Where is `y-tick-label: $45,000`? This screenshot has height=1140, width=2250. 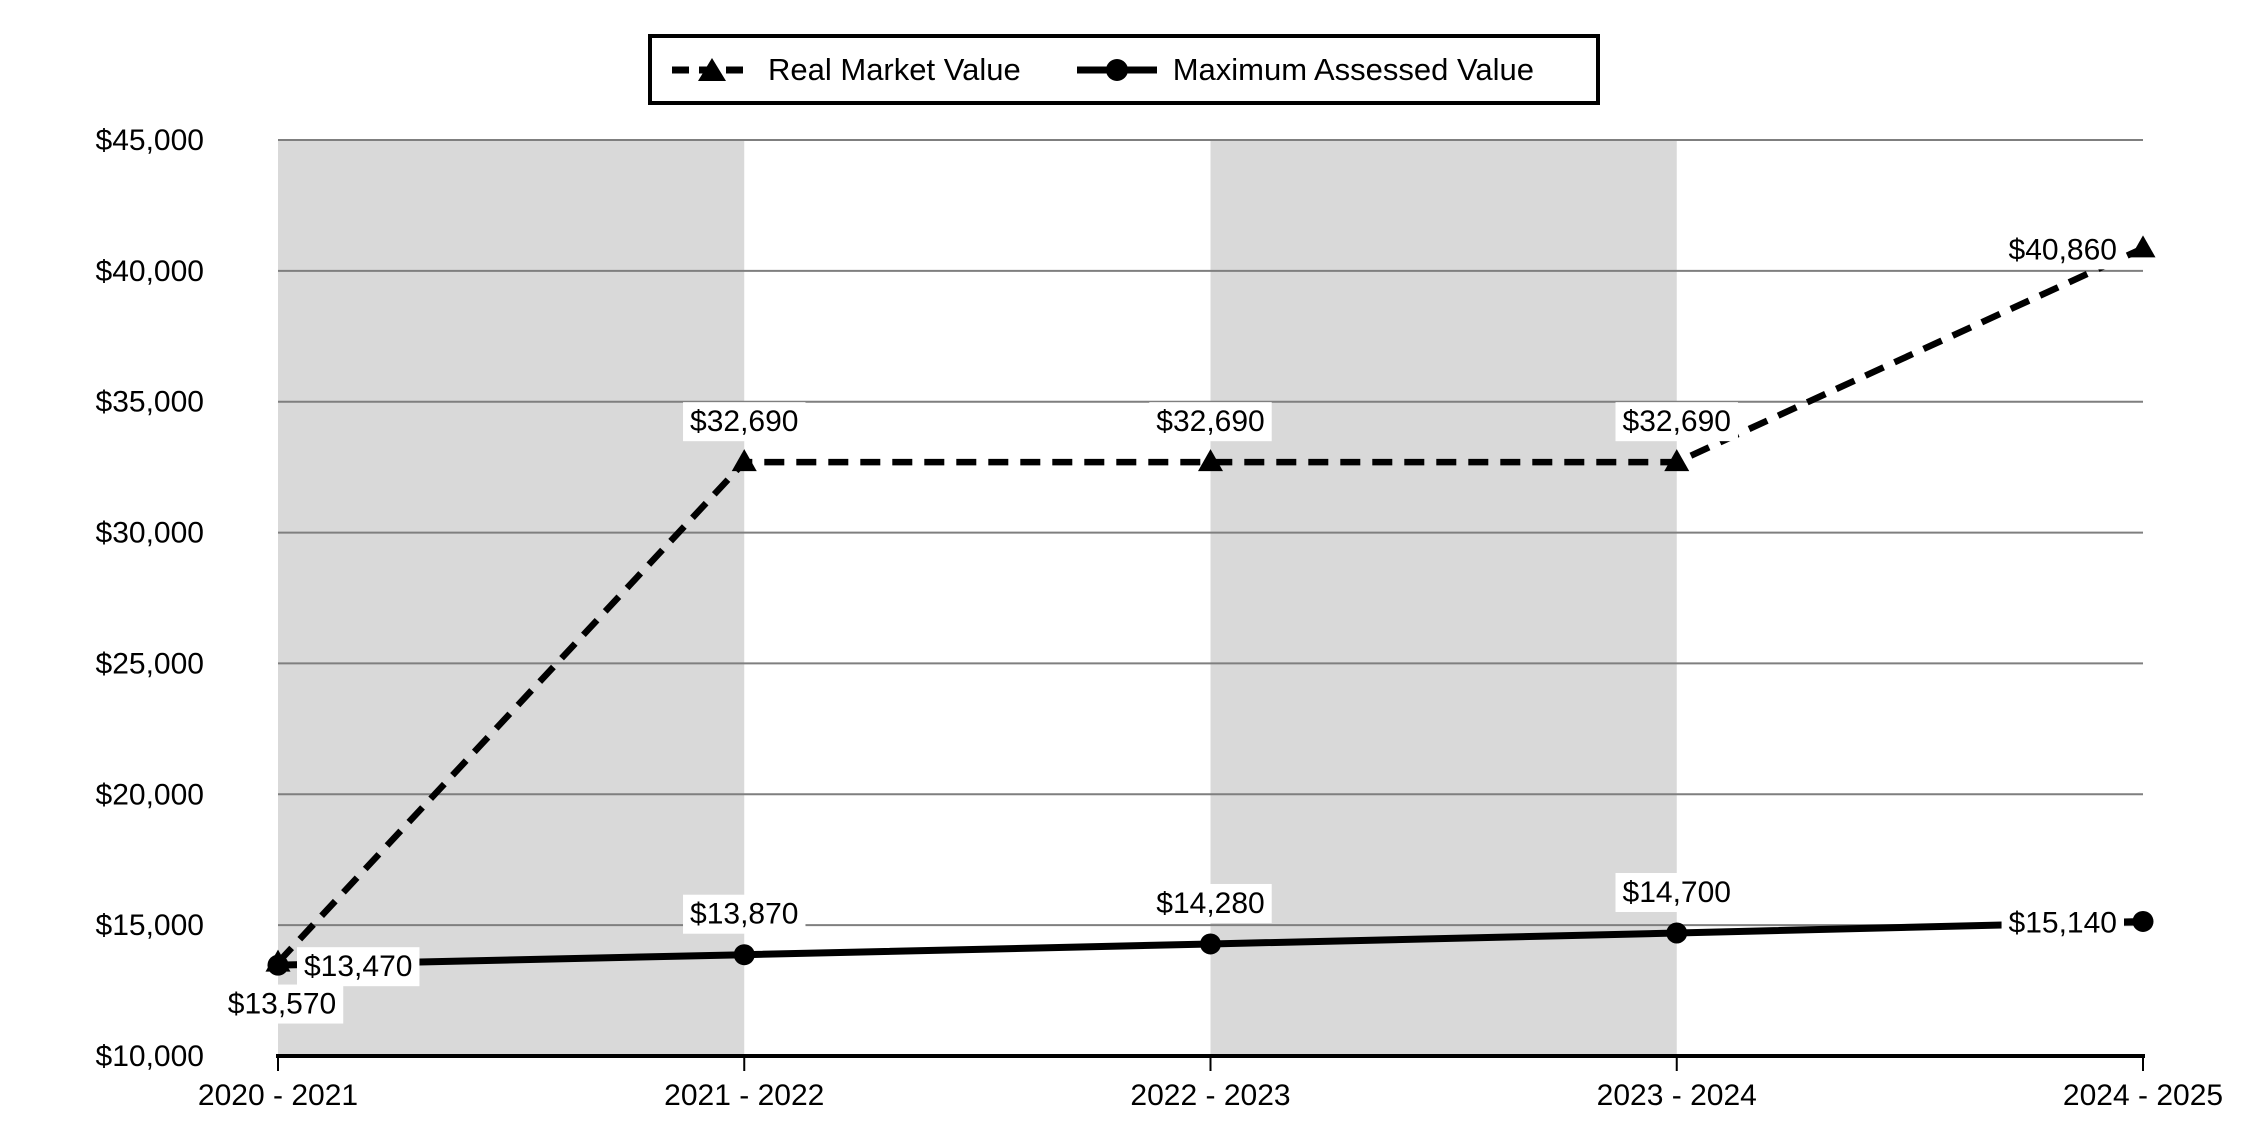
y-tick-label: $45,000 is located at coordinates (150, 140).